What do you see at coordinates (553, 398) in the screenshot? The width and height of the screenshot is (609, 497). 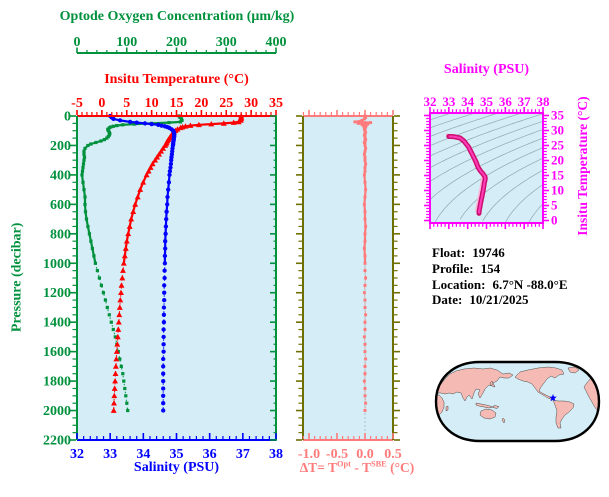 I see `float-location-star-icon` at bounding box center [553, 398].